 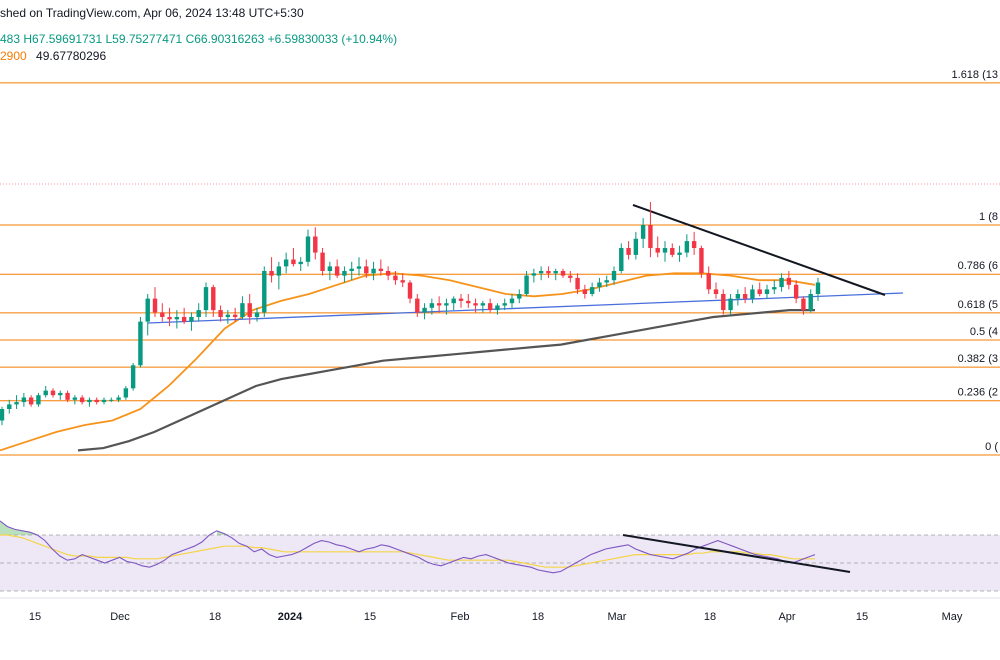 What do you see at coordinates (525, 308) in the screenshot?
I see `support-trendline` at bounding box center [525, 308].